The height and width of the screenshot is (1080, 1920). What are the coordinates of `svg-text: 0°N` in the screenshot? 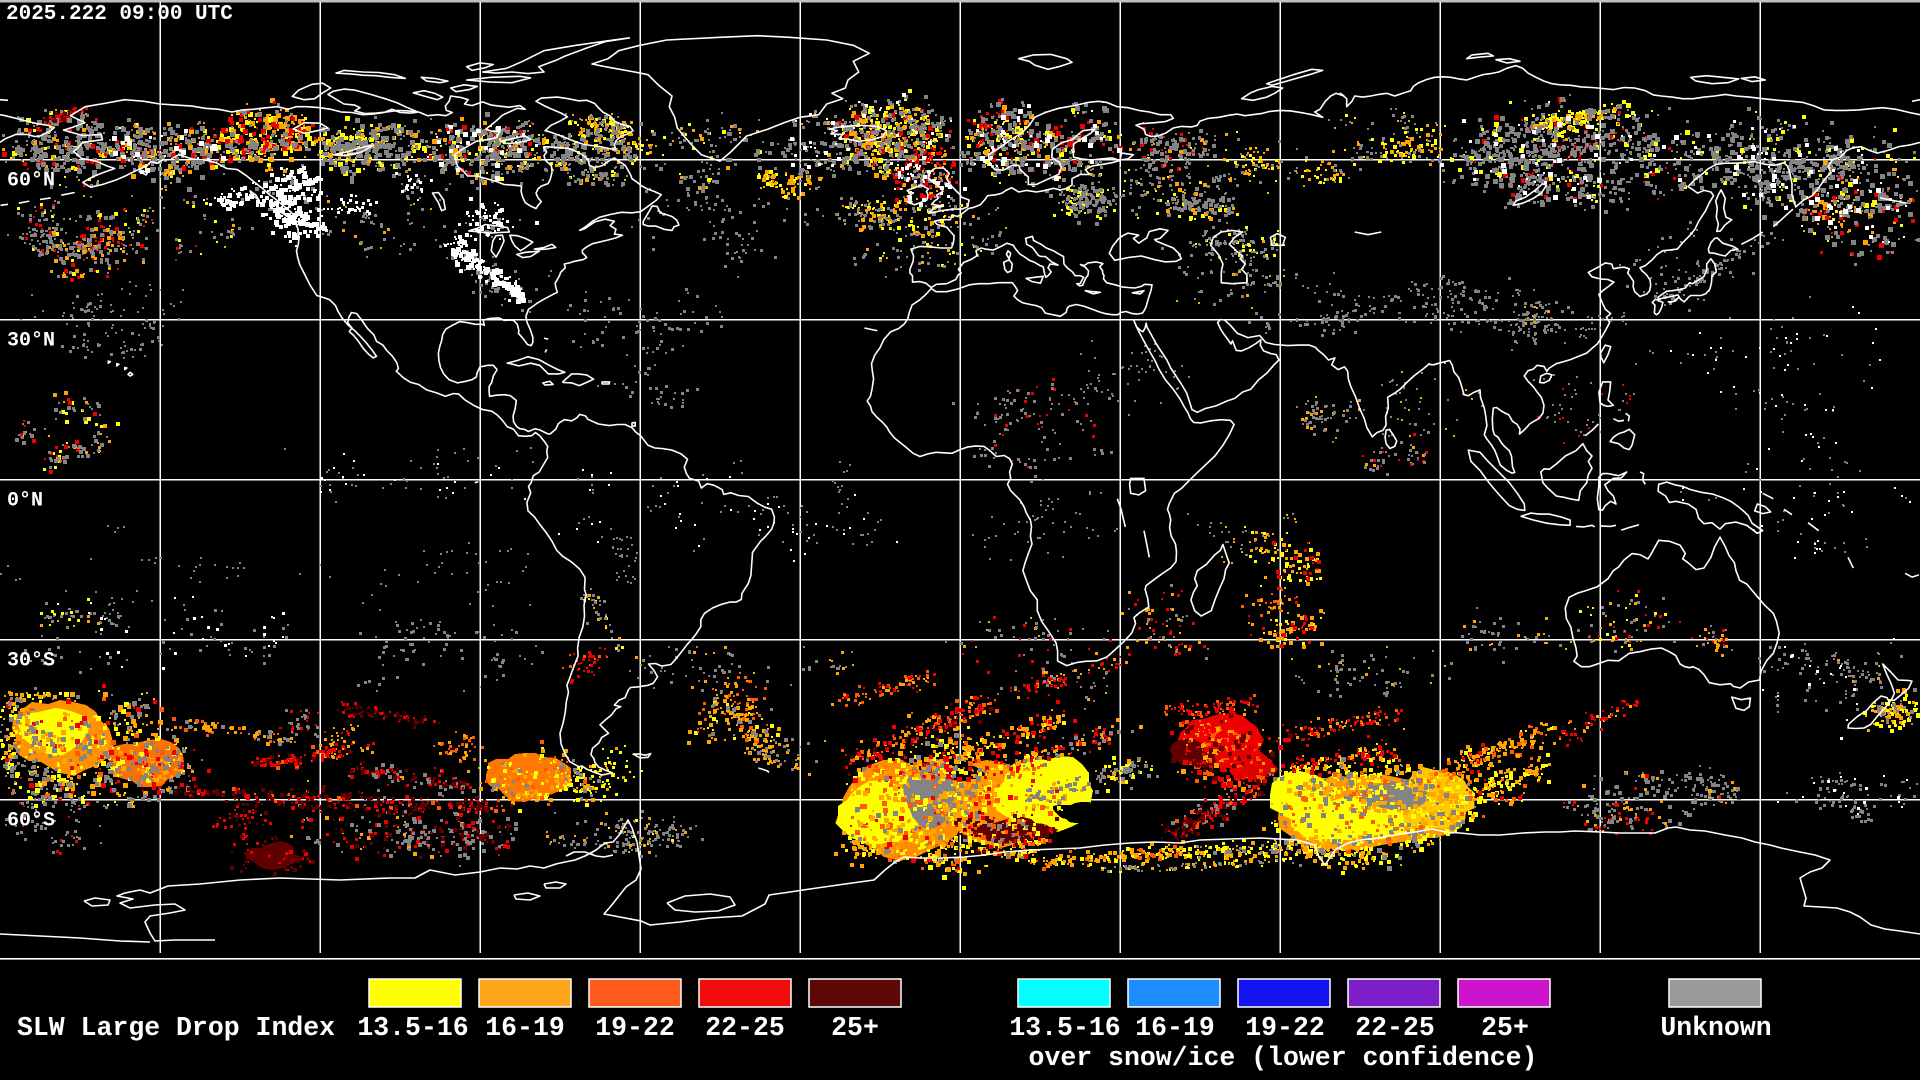 It's located at (25, 501).